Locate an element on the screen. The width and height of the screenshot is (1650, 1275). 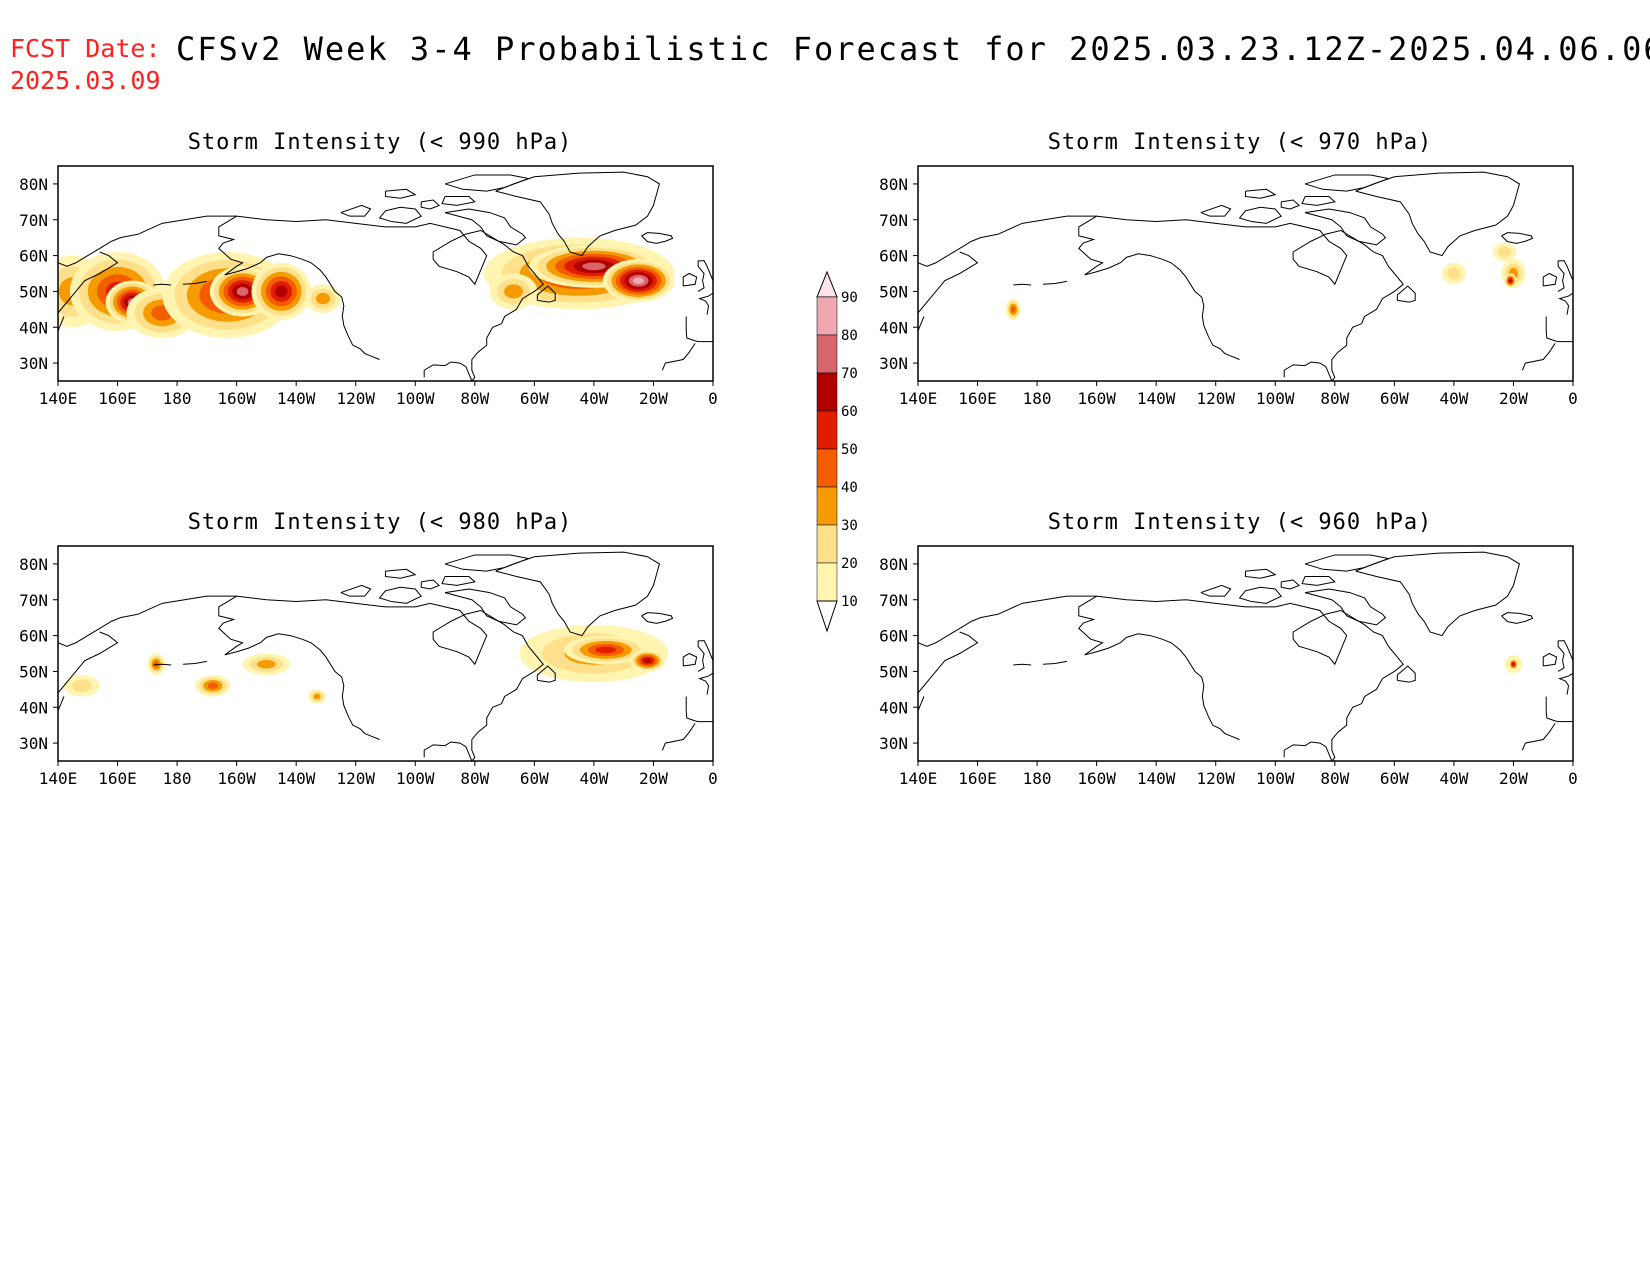
colorbar-label: 40 is located at coordinates (849, 488).